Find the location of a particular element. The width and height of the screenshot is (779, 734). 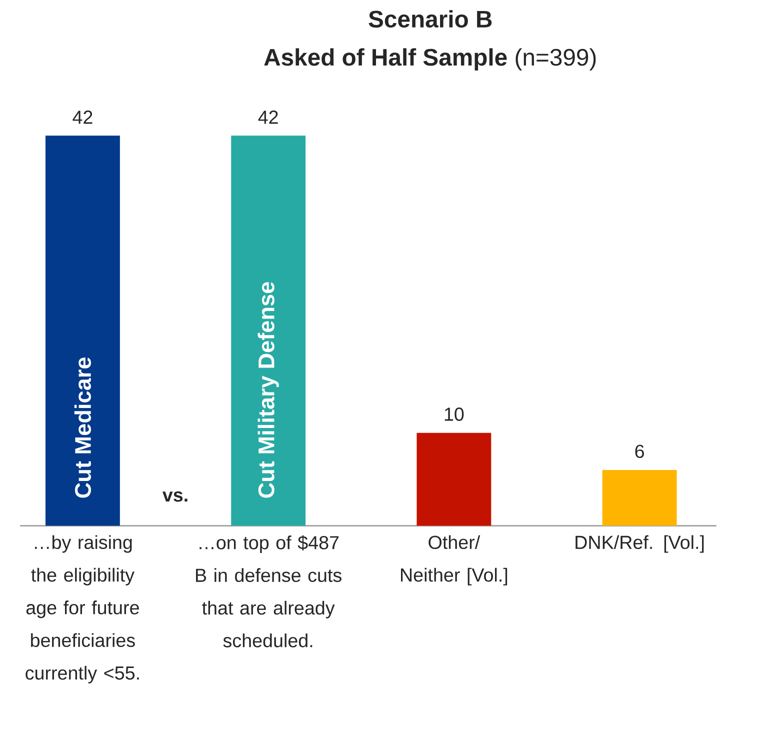

annotation: Cut Medicare is located at coordinates (83, 428).